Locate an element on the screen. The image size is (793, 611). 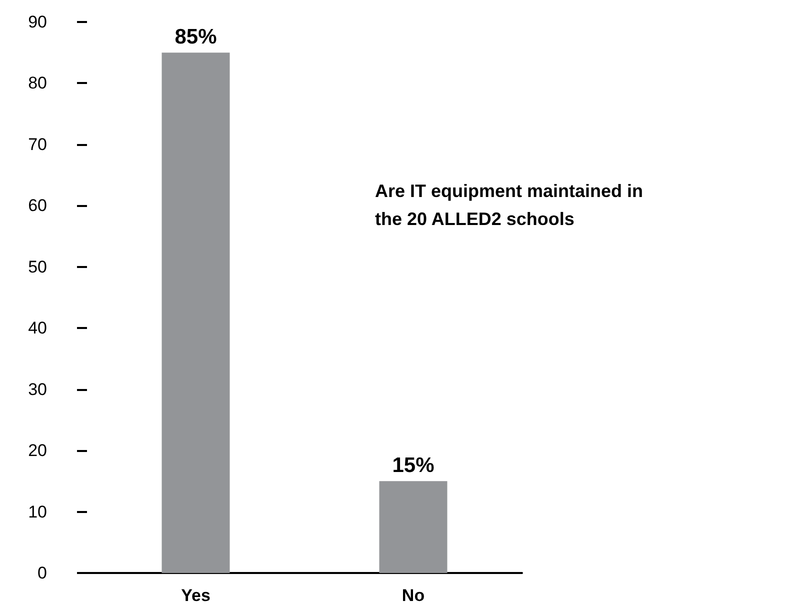
y-tick-label: 50 is located at coordinates (37, 266).